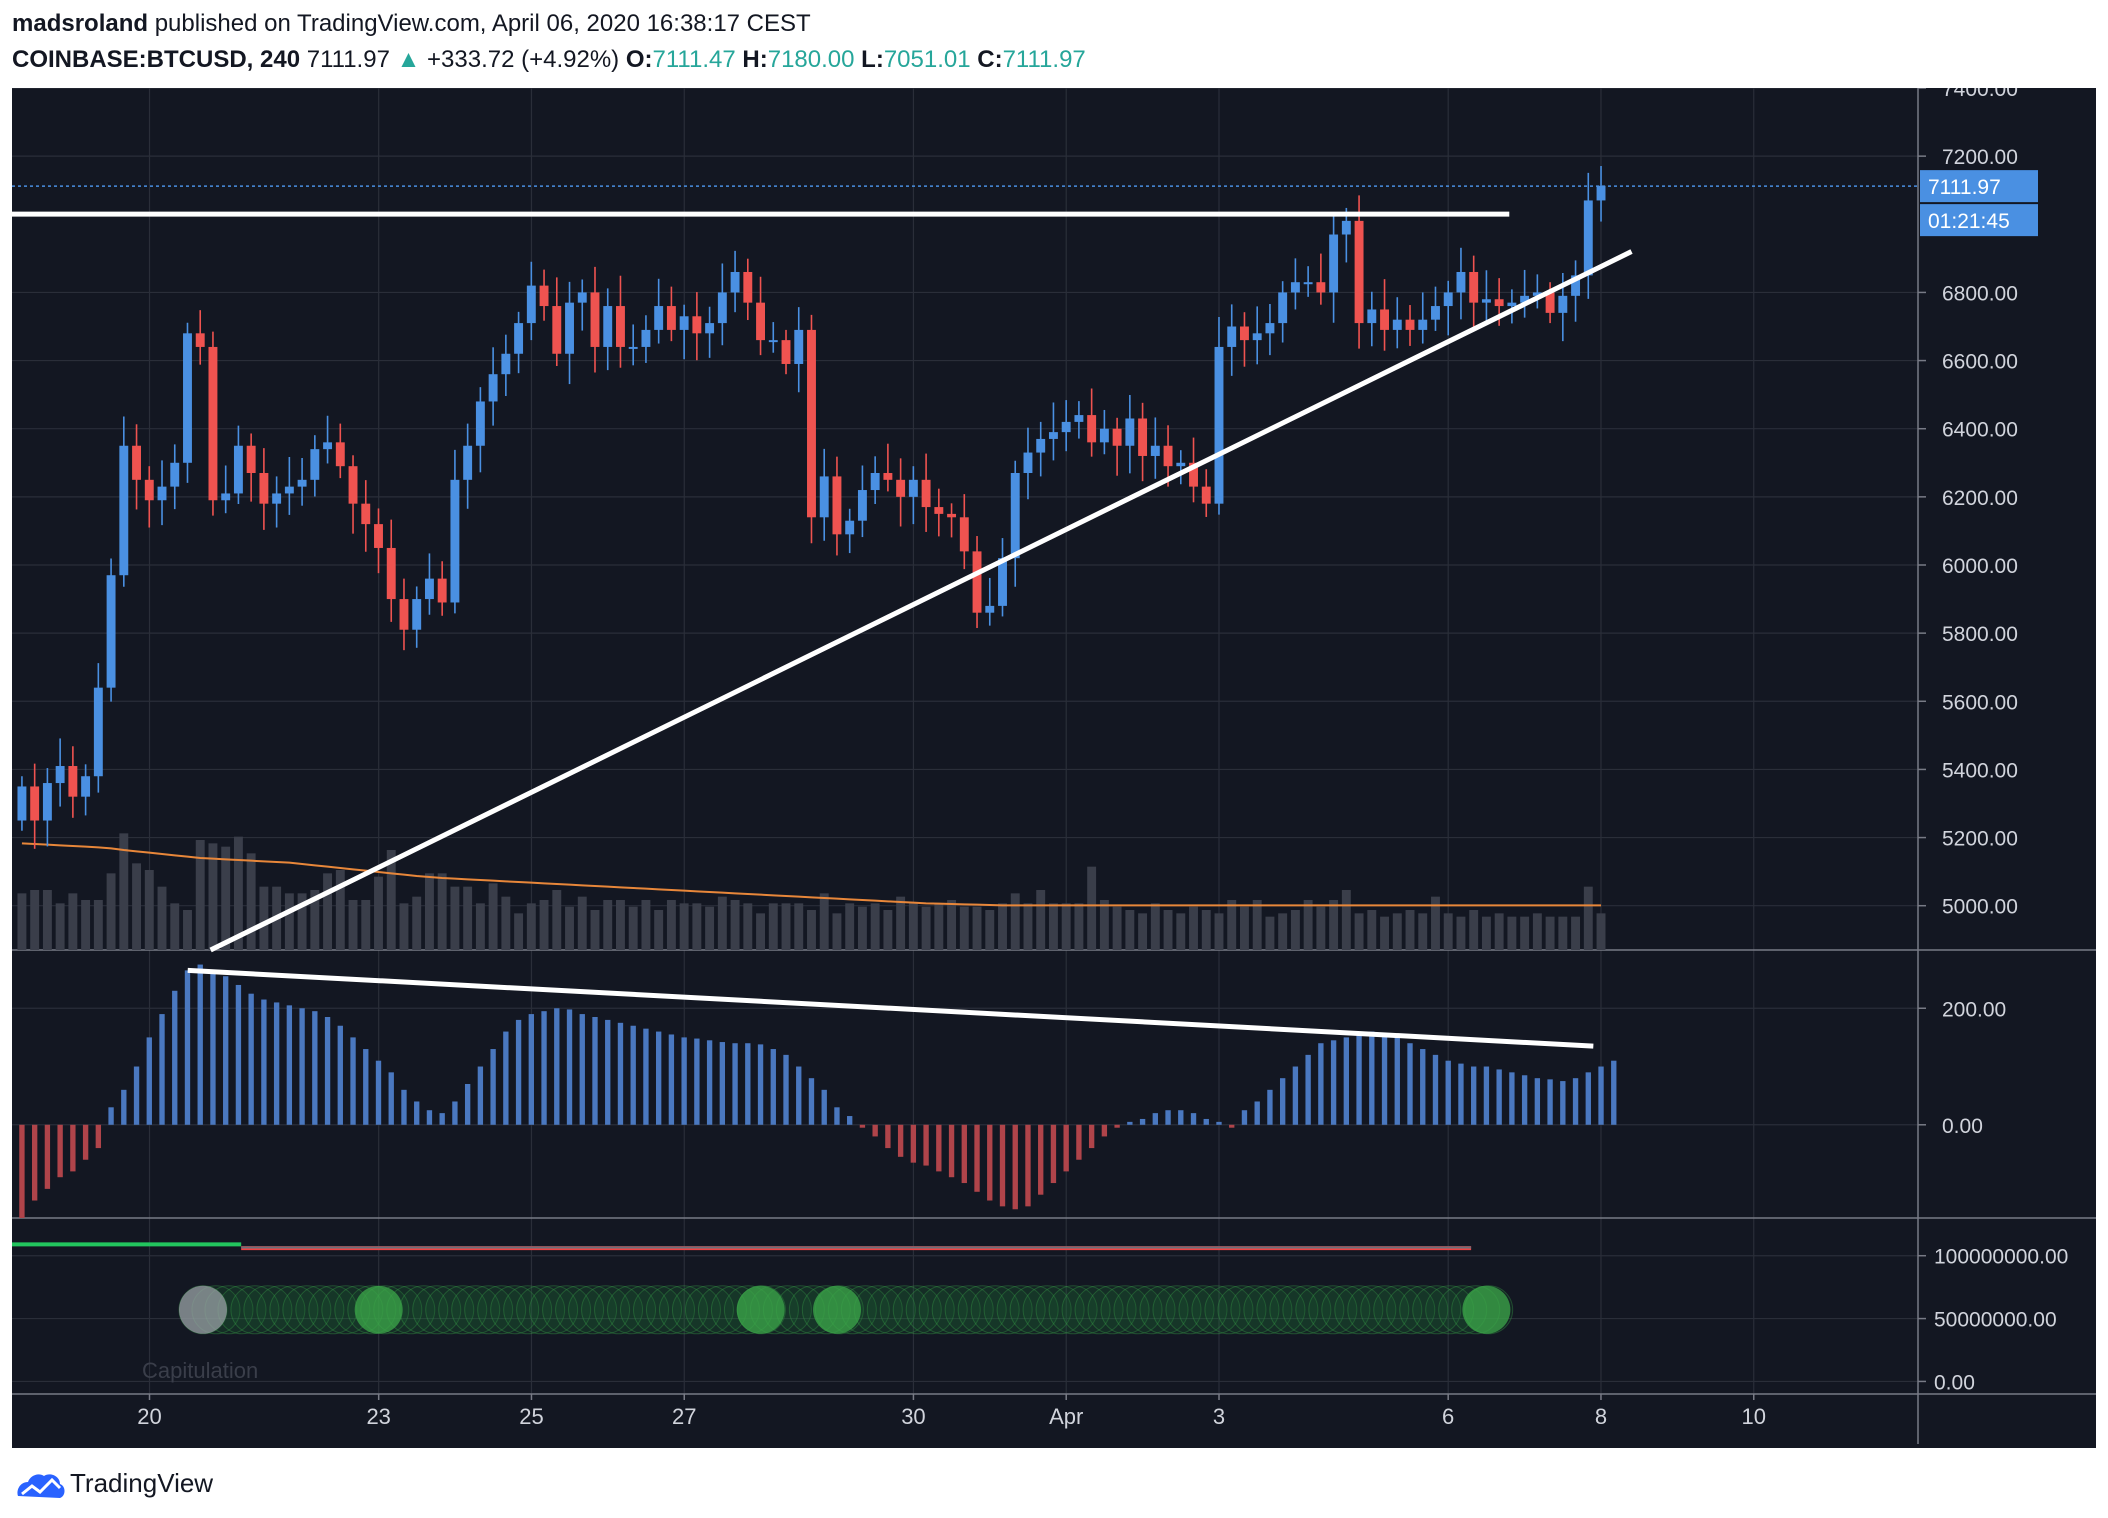 The width and height of the screenshot is (2108, 1518). I want to click on author-name: madsroland, so click(80, 23).